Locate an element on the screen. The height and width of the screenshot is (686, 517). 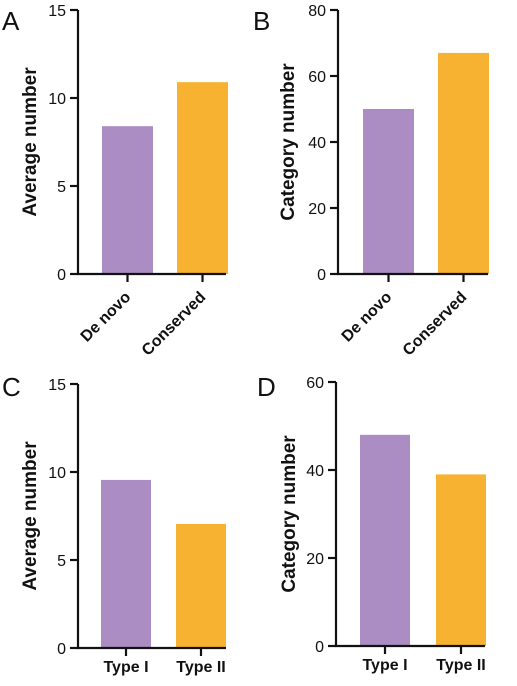
panel-letter: A is located at coordinates (11, 21).